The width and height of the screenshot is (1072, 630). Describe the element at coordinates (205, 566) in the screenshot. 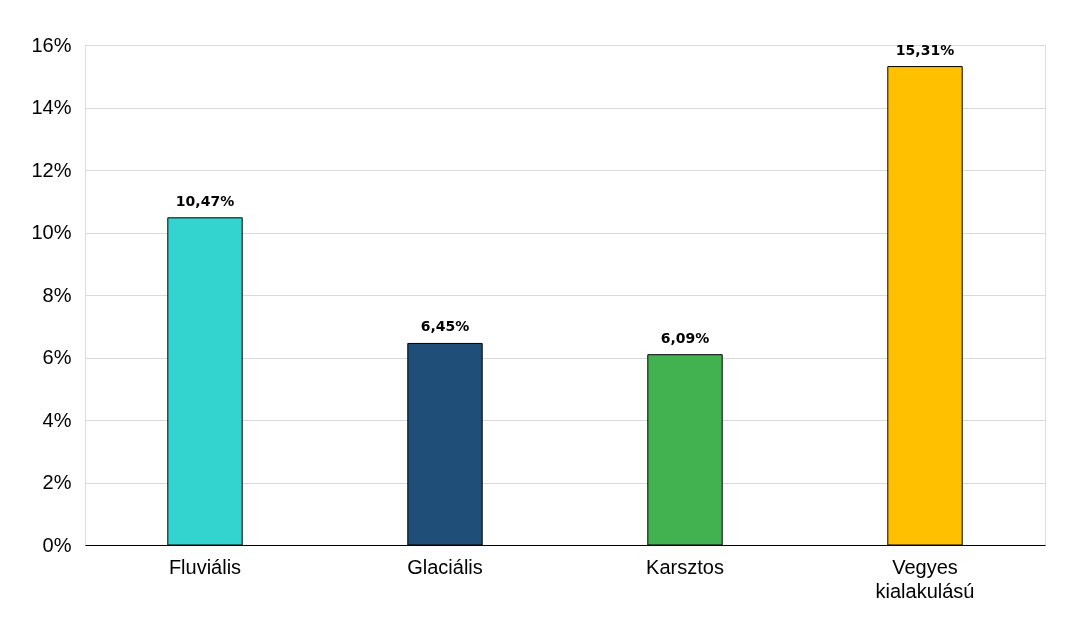

I see `x-tick-label: Fluviális` at that location.